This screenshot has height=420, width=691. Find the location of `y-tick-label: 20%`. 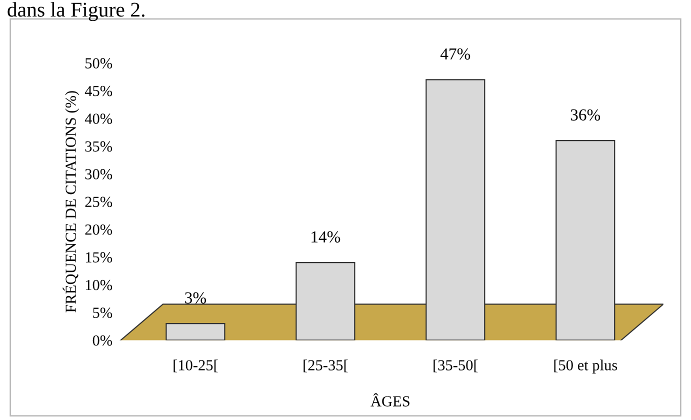

y-tick-label: 20% is located at coordinates (98, 229).